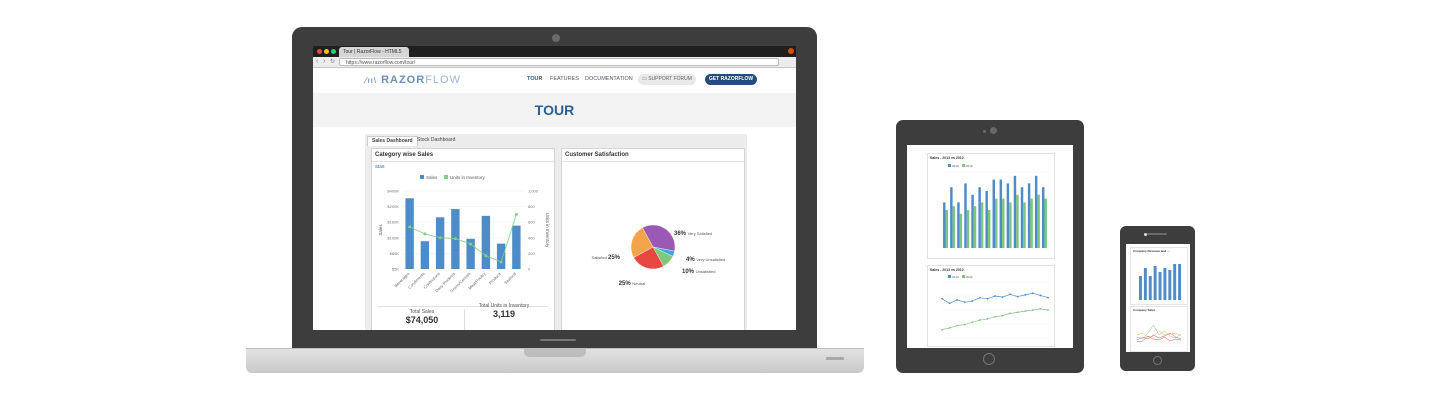 The width and height of the screenshot is (1440, 400). What do you see at coordinates (681, 234) in the screenshot?
I see `pie-percent: 36%` at bounding box center [681, 234].